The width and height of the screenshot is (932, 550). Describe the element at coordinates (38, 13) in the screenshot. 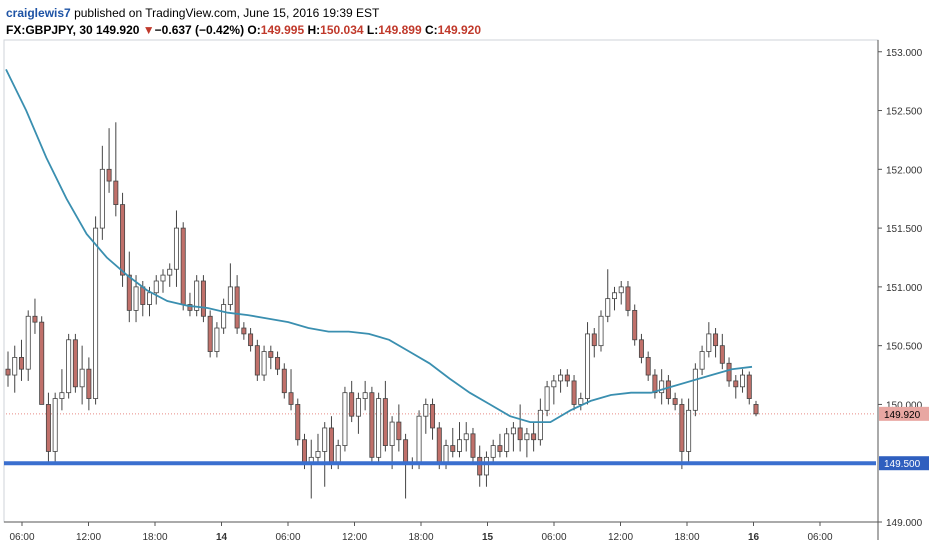

I see `author-link: craiglewis7` at that location.